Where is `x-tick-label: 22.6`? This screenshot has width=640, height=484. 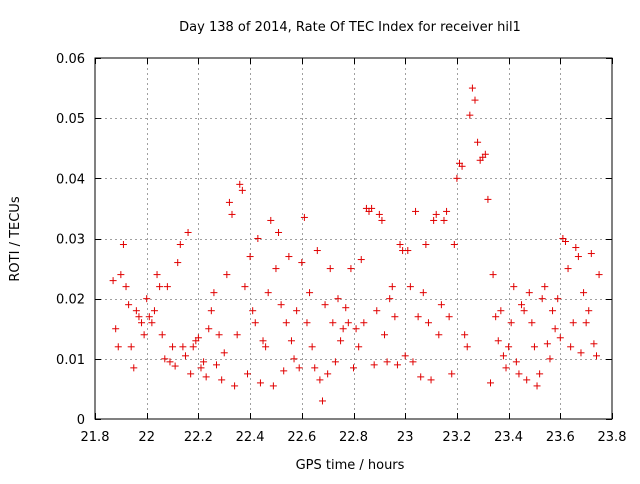 x-tick-label: 22.6 is located at coordinates (301, 437).